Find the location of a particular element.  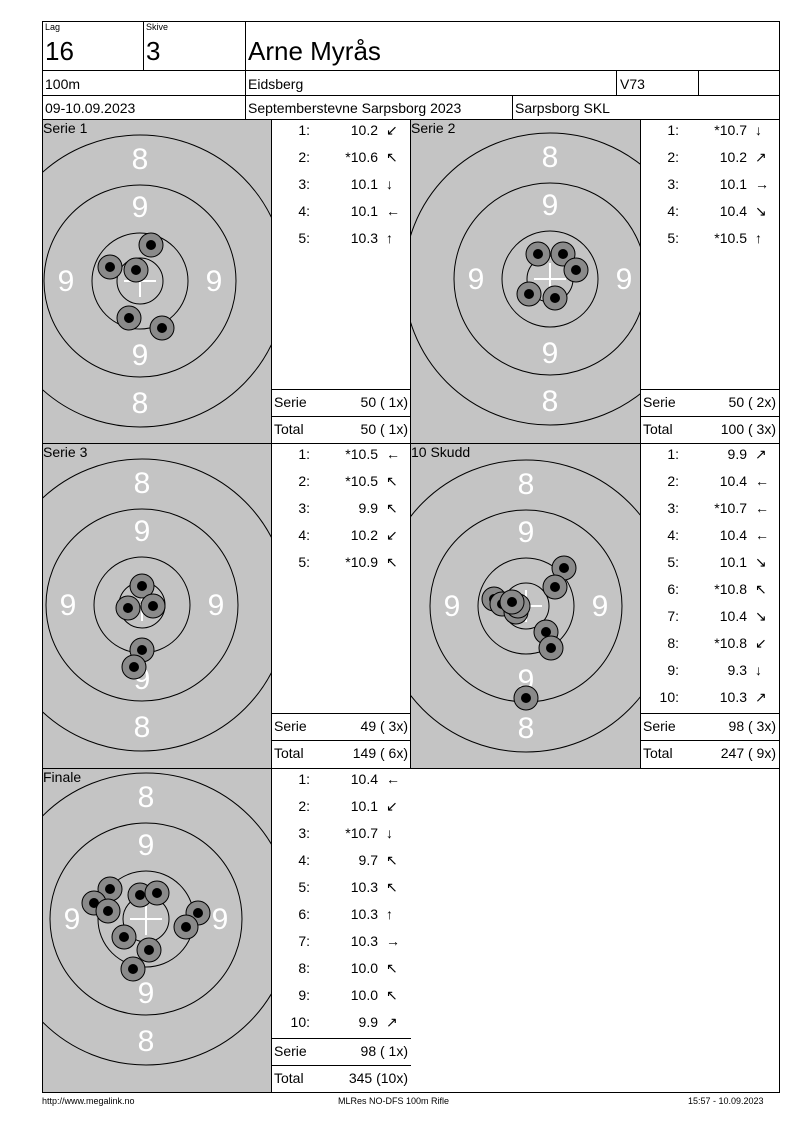

skive-value: 3 is located at coordinates (153, 51).